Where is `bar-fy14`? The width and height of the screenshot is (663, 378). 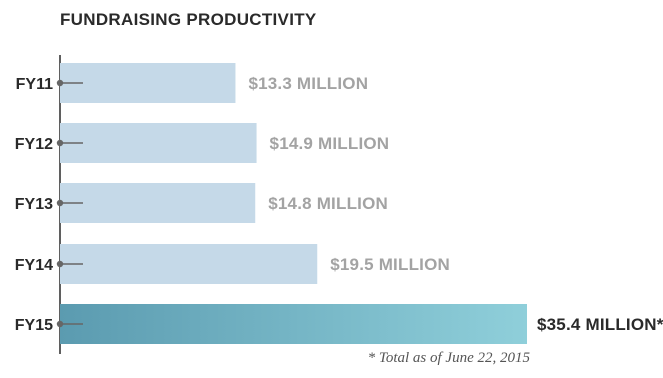
bar-fy14 is located at coordinates (189, 264).